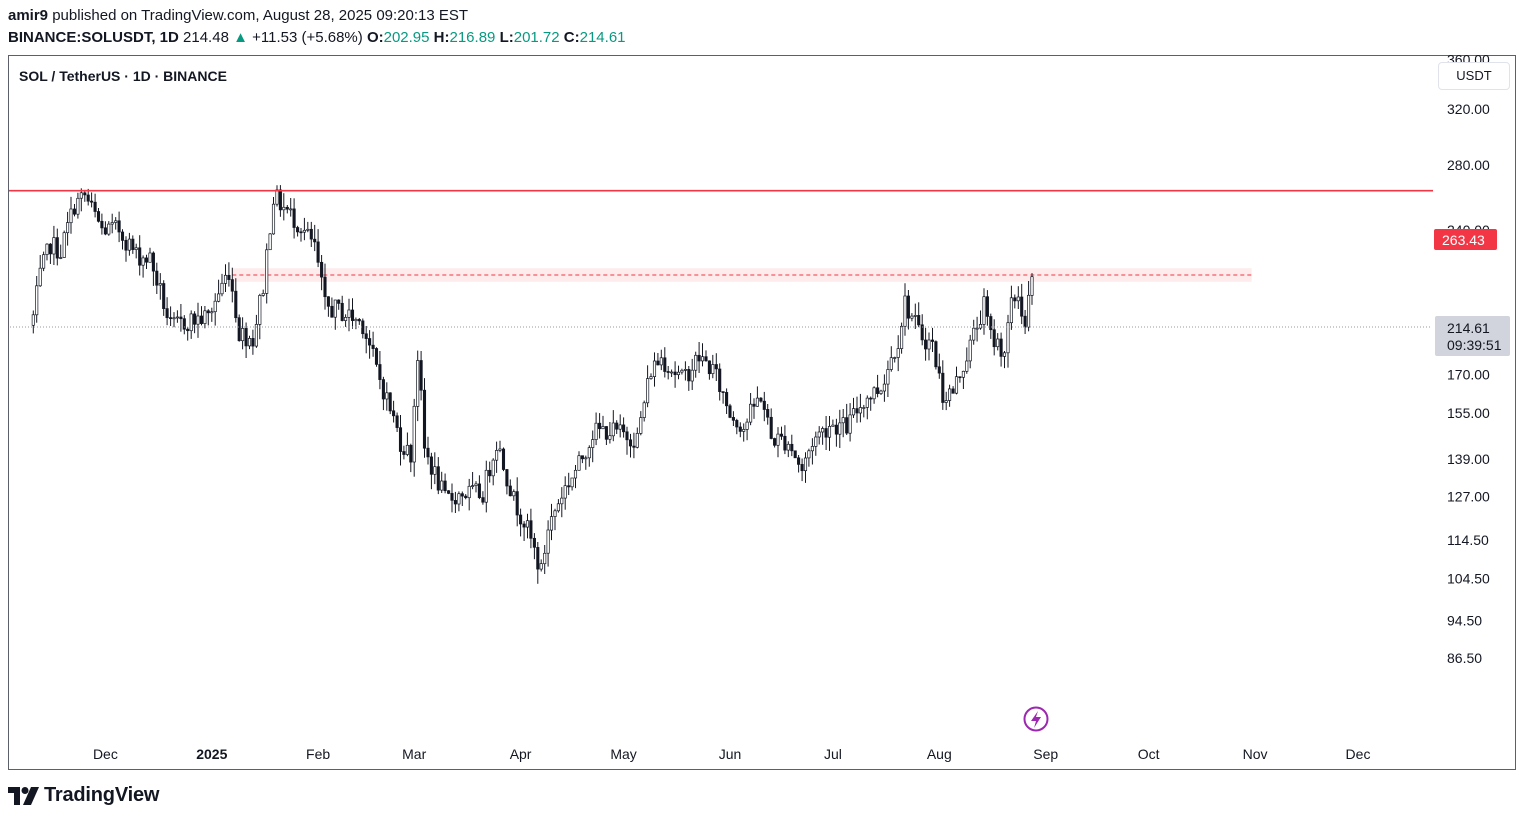  Describe the element at coordinates (83, 795) in the screenshot. I see `tradingview-logo: TradingView` at that location.